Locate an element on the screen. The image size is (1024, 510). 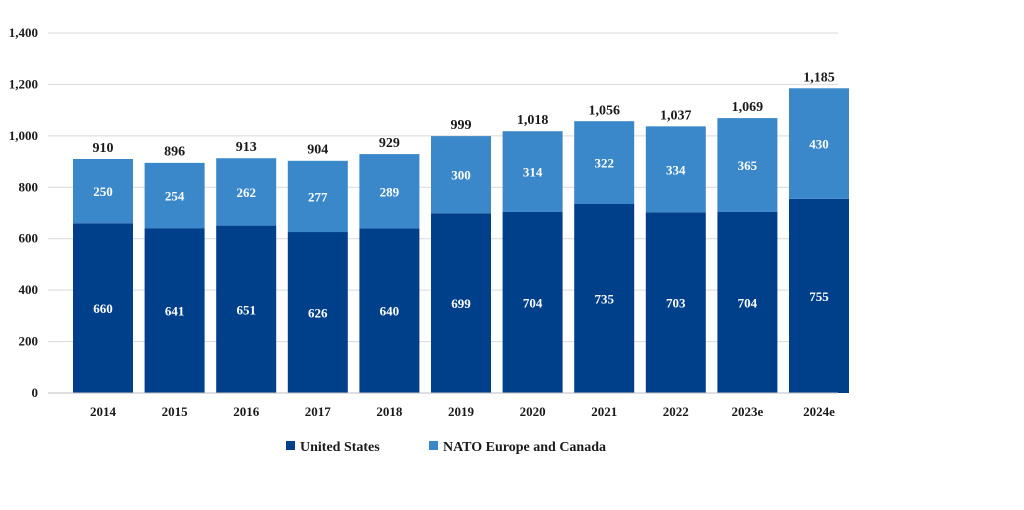
bar-value-label: 300 is located at coordinates (461, 175).